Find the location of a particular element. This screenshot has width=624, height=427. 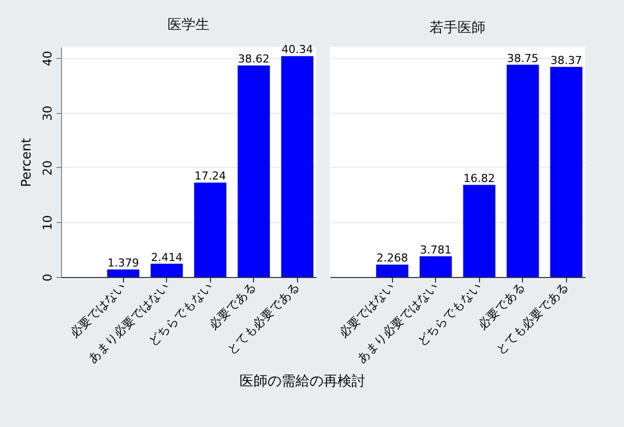

data-label: 1.379 is located at coordinates (123, 263).